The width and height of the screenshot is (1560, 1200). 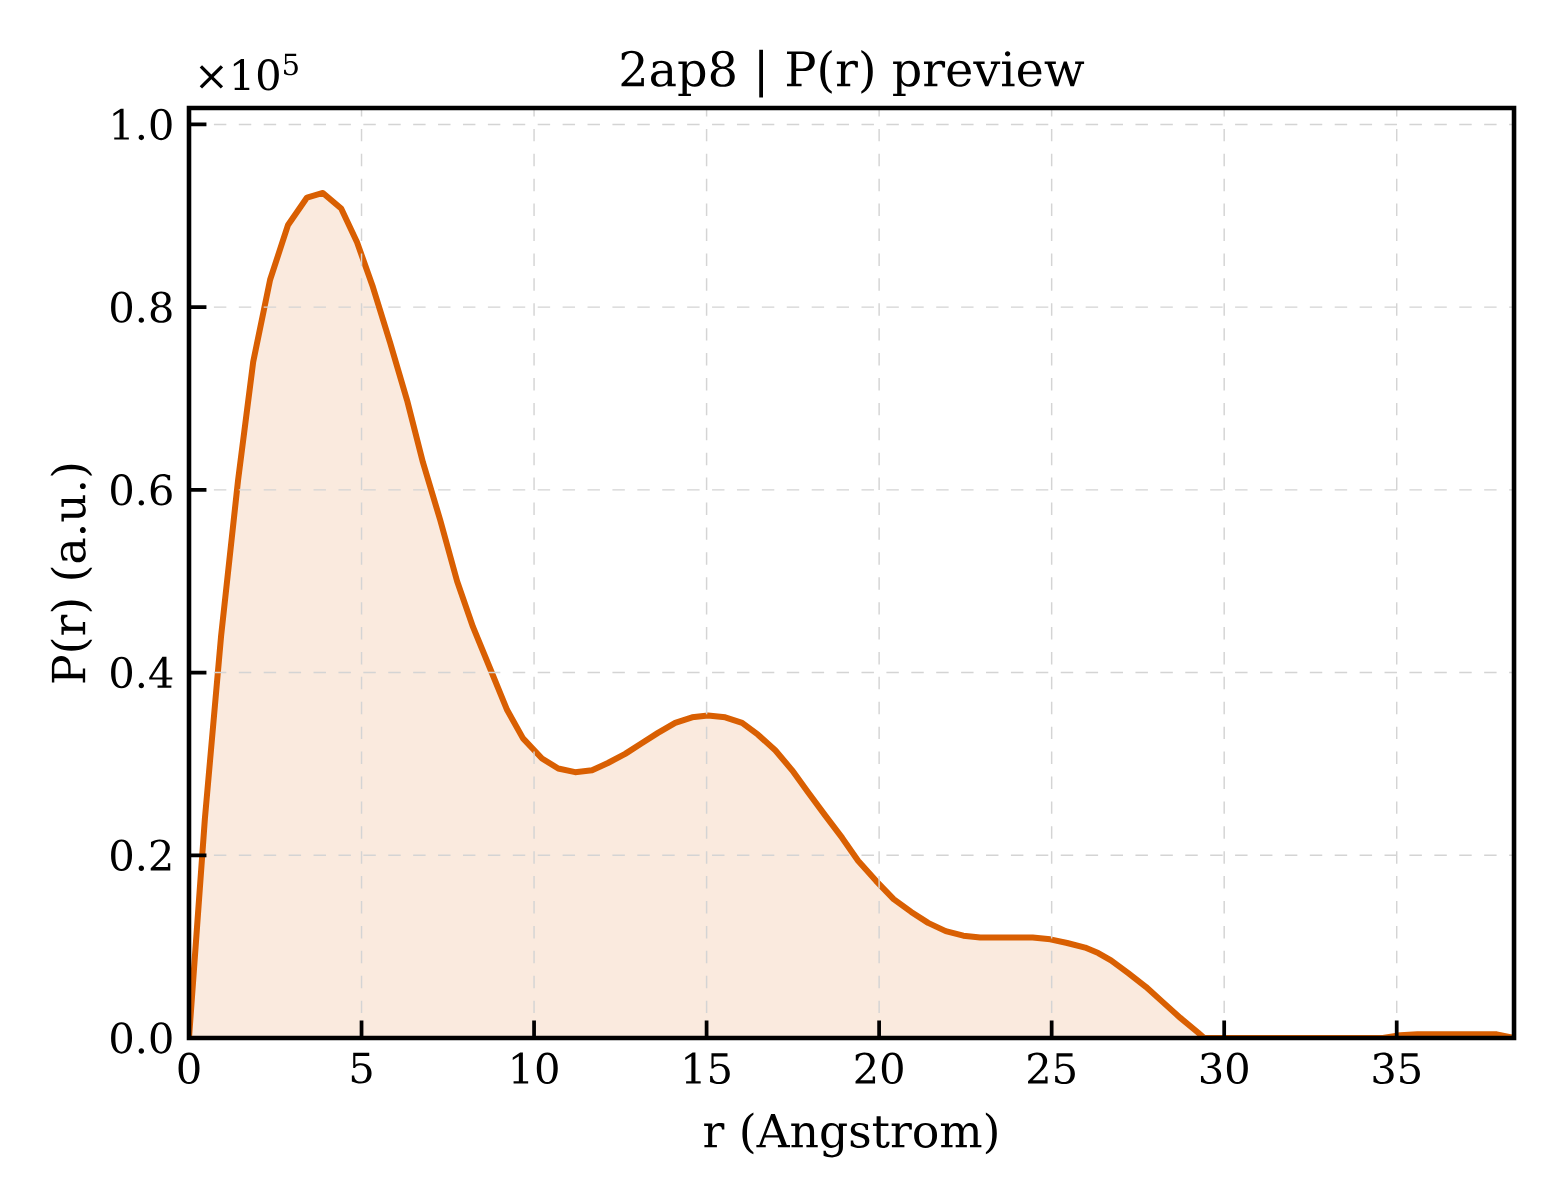 What do you see at coordinates (141, 1038) in the screenshot?
I see `y-tick-label: 0.0` at bounding box center [141, 1038].